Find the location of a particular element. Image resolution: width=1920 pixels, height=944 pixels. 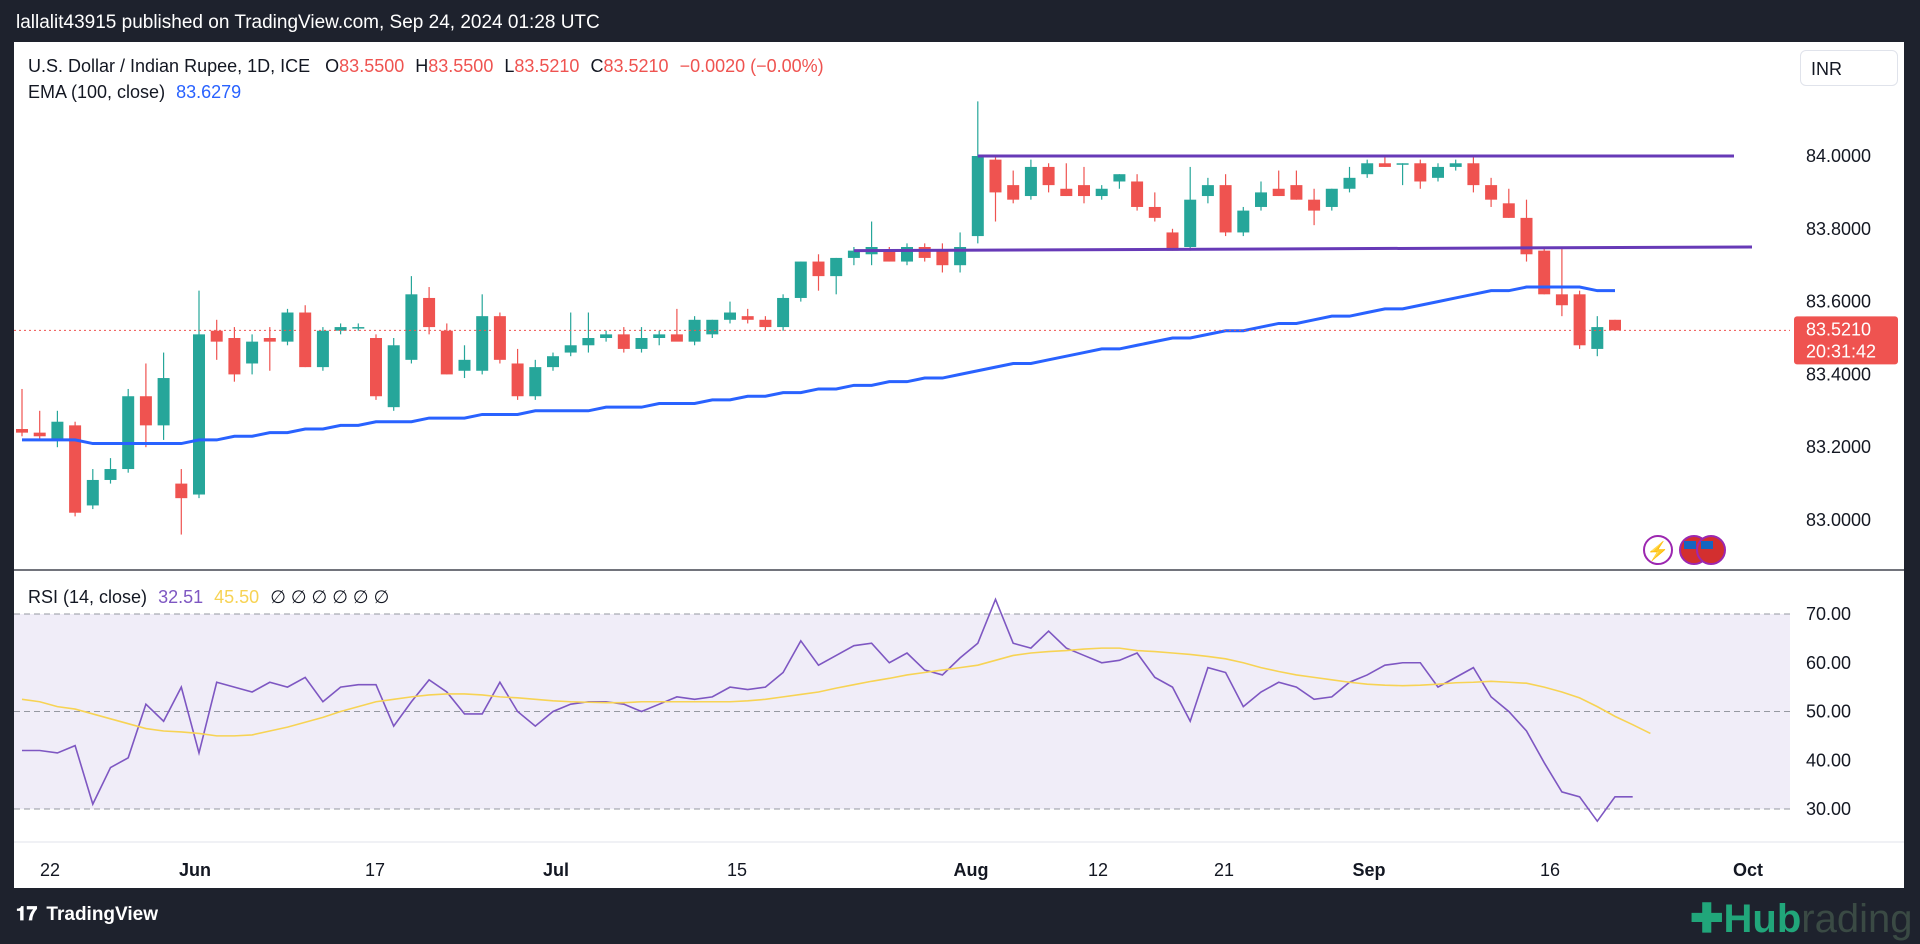

rsi-tick-label: 60.00 is located at coordinates (1828, 663).